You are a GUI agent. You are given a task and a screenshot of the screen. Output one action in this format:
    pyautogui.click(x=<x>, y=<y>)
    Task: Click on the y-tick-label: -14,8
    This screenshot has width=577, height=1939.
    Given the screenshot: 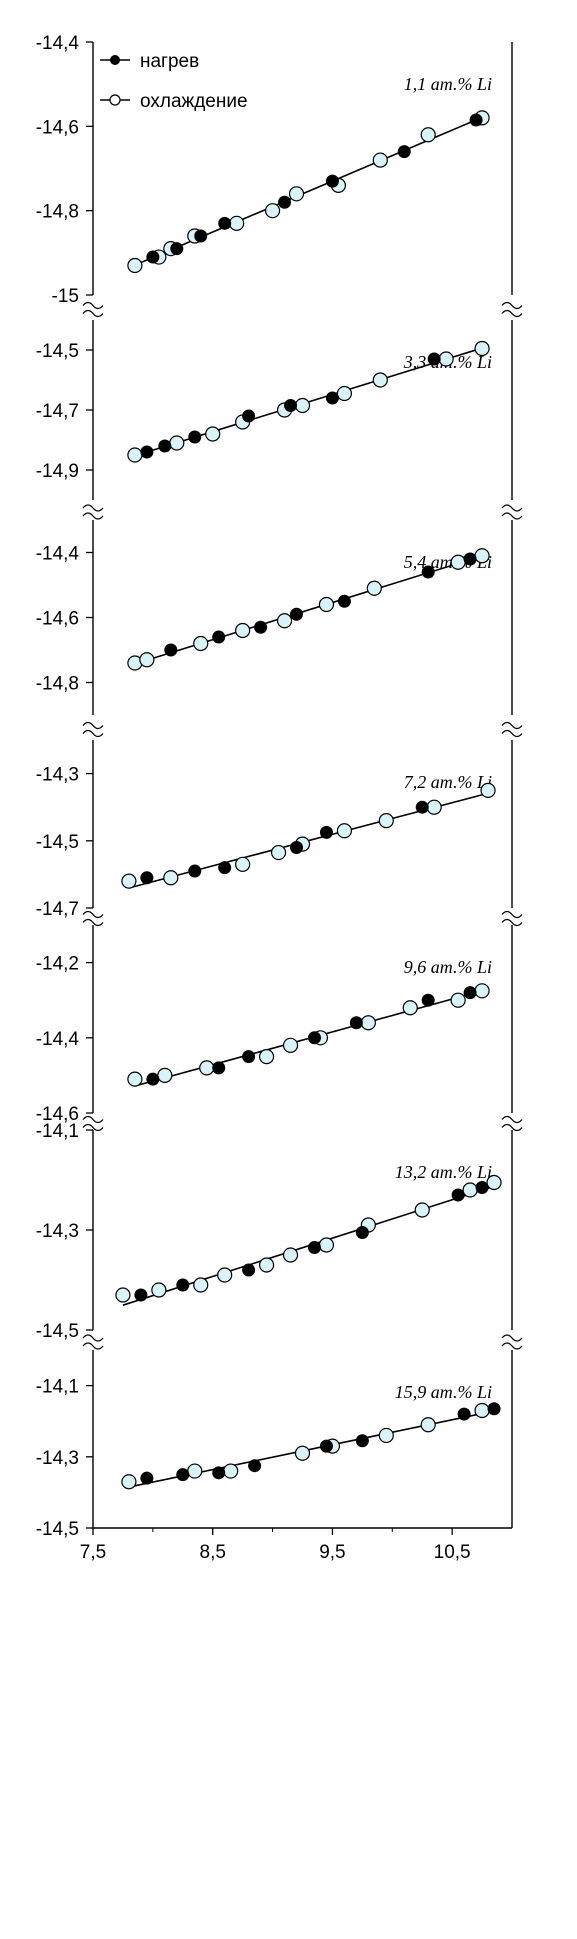 What is the action you would take?
    pyautogui.click(x=57, y=212)
    